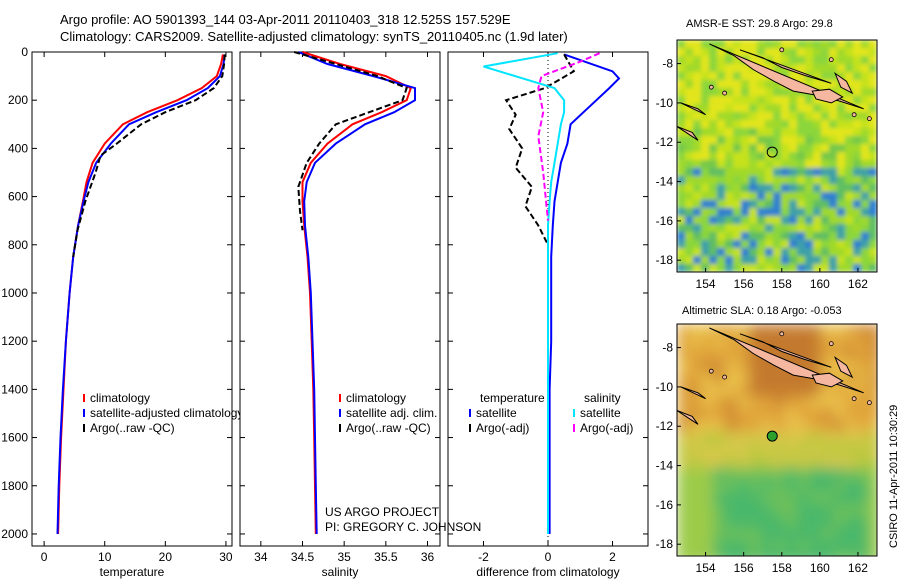 The height and width of the screenshot is (580, 900). What do you see at coordinates (14, 534) in the screenshot?
I see `y-tick-label: 2000` at bounding box center [14, 534].